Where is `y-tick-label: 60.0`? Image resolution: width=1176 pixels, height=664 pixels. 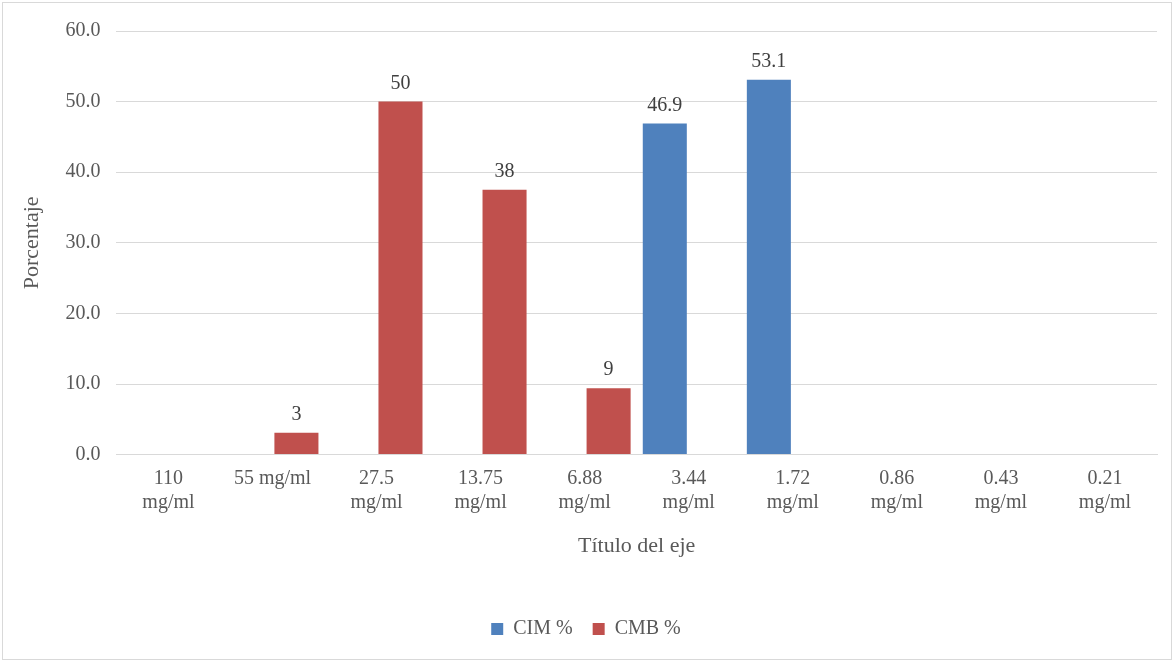 y-tick-label: 60.0 is located at coordinates (83, 29).